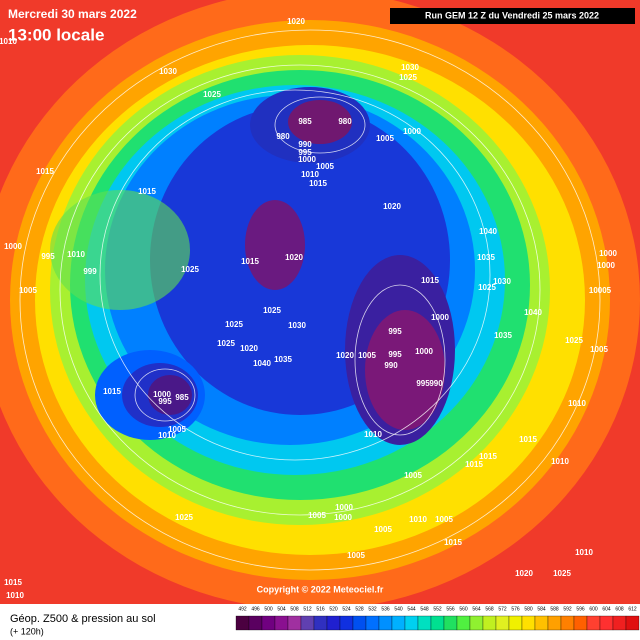  Describe the element at coordinates (593, 609) in the screenshot. I see `scale-label: 600` at that location.